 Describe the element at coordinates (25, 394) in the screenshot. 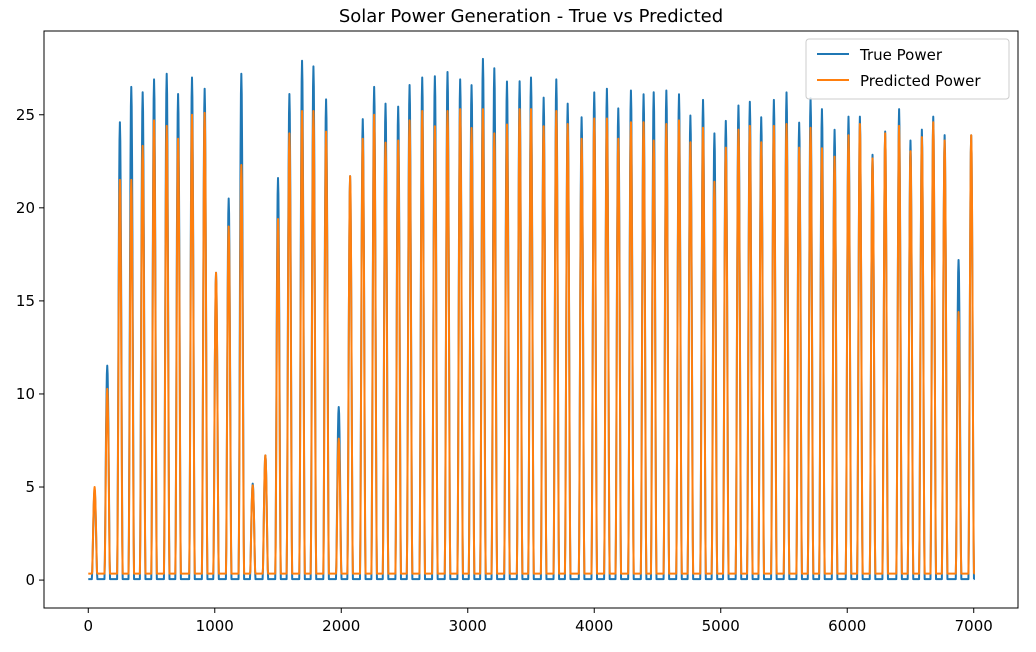

I see `y-tick-label: 10` at that location.